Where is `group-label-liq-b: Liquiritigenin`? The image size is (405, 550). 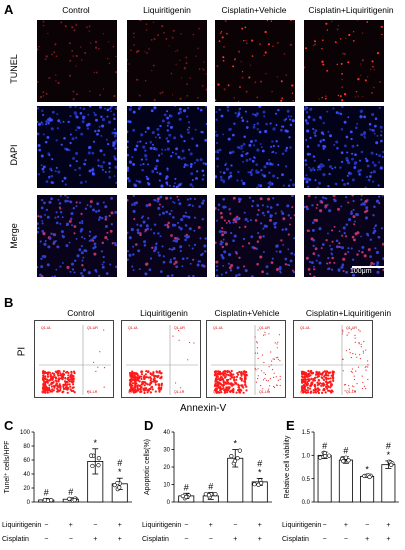
group-label-liq-b: Liquiritigenin is located at coordinates (164, 313).